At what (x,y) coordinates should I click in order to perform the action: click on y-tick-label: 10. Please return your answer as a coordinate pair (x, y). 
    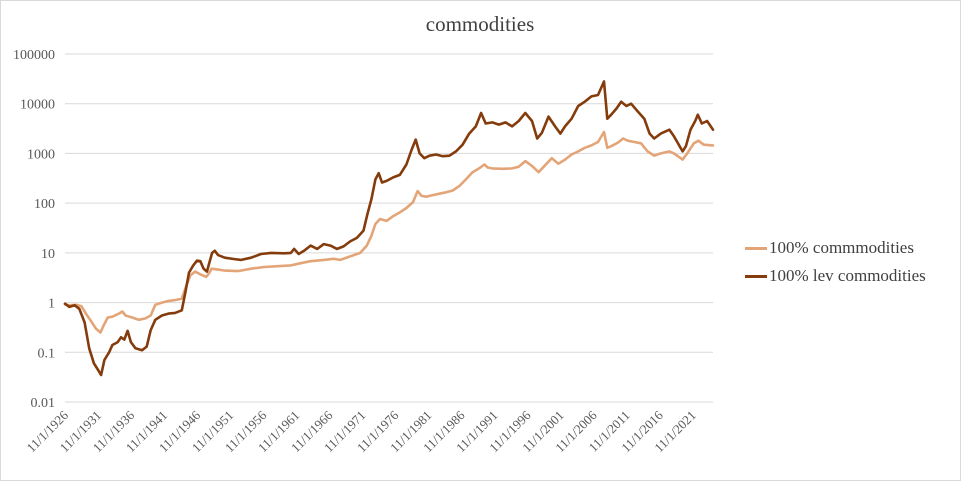
    Looking at the image, I should click on (48, 254).